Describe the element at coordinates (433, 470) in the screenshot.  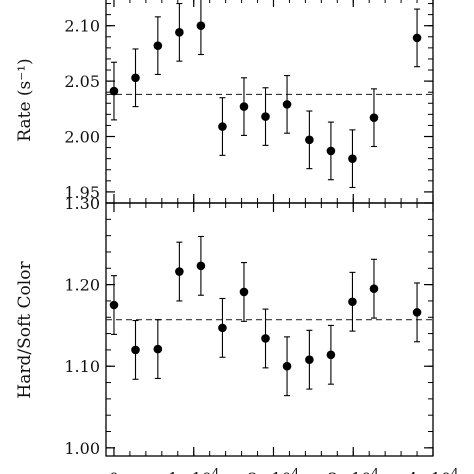
I see `x-tick-label: 4×104` at that location.